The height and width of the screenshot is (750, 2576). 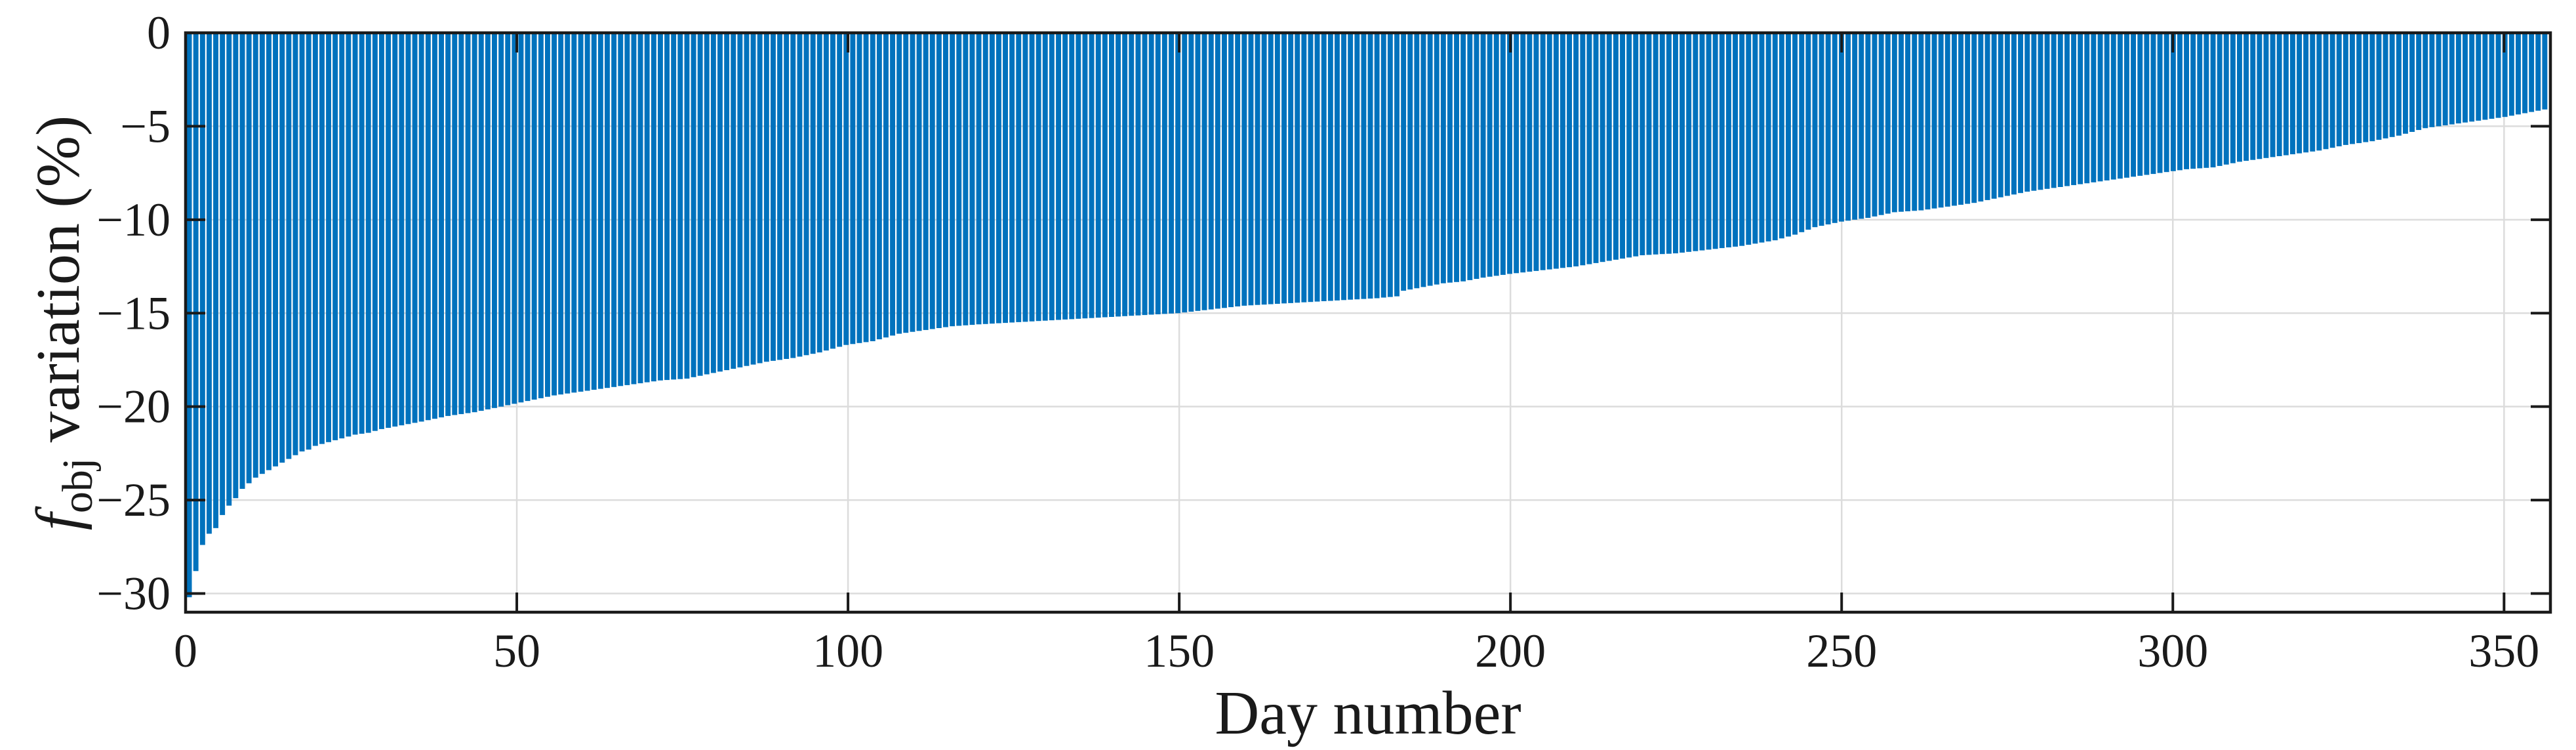 I want to click on y-tick-label: −10, so click(x=133, y=220).